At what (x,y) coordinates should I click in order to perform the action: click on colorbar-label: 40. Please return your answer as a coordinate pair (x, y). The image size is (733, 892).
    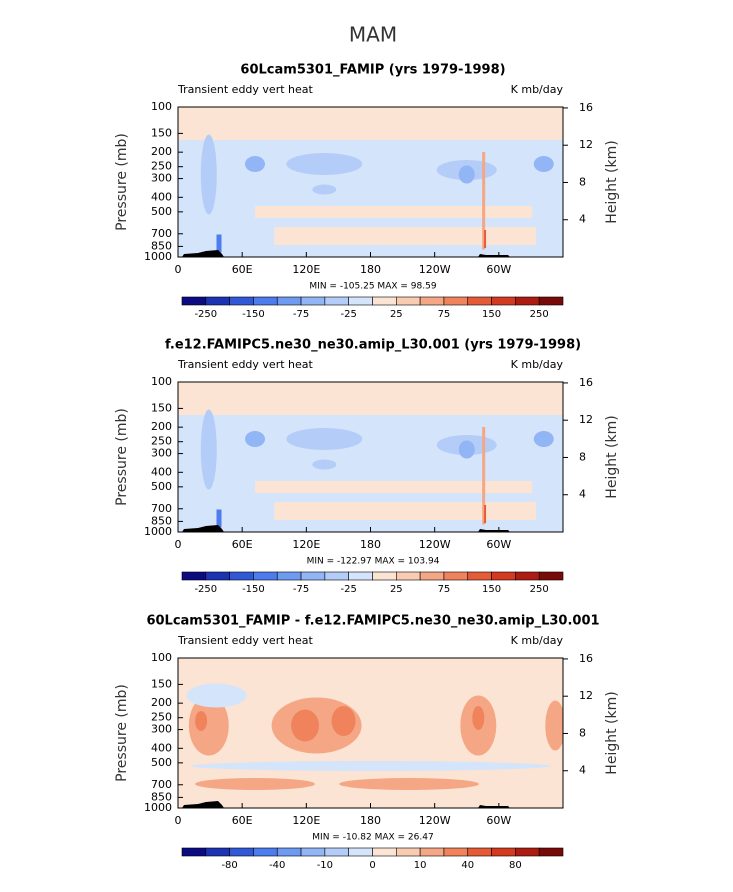
    Looking at the image, I should click on (467, 865).